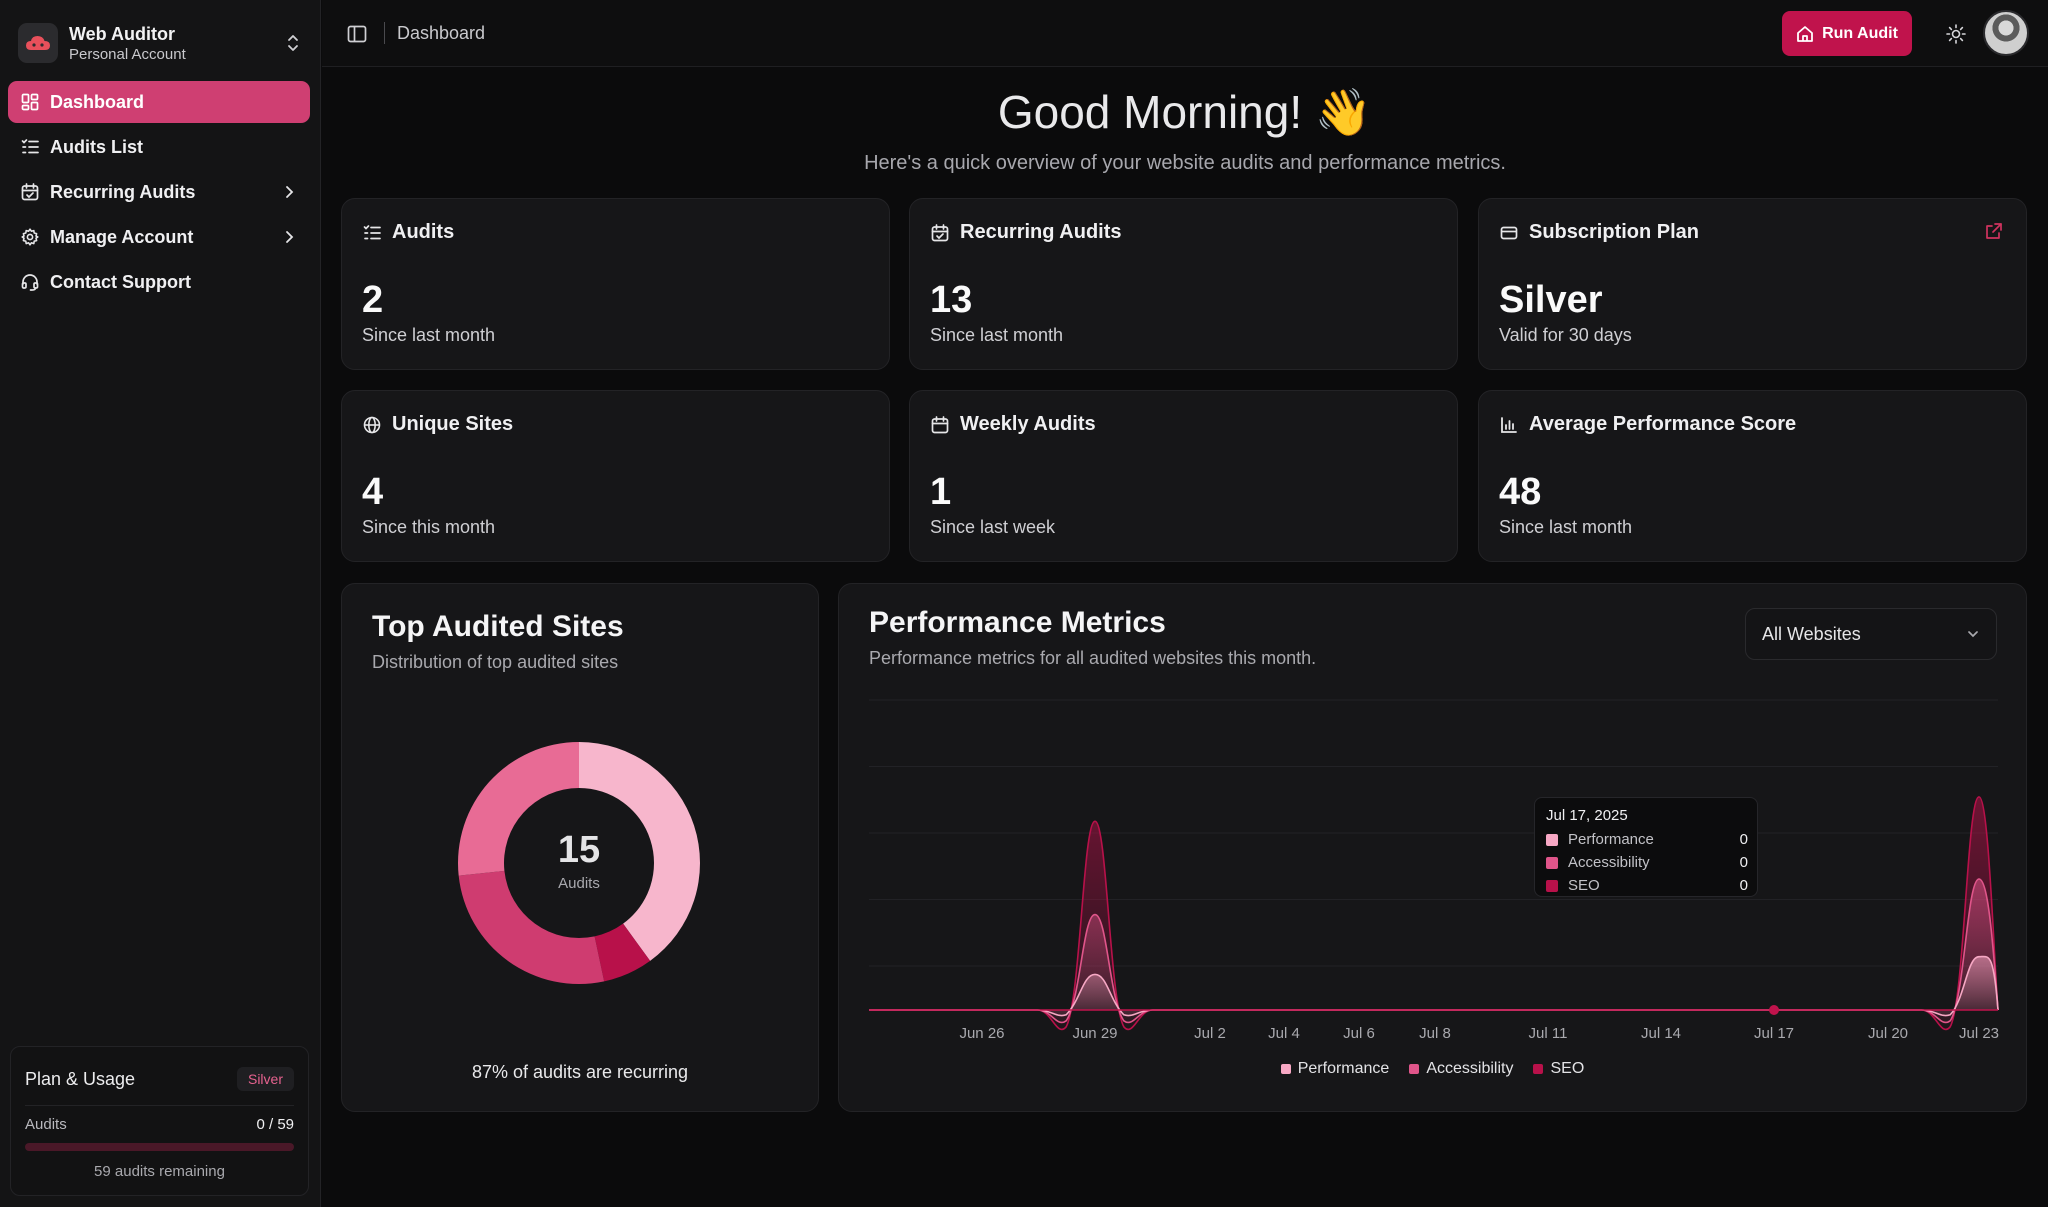 This screenshot has width=2048, height=1207. What do you see at coordinates (993, 527) in the screenshot?
I see `stat-subtitle: Since last week` at bounding box center [993, 527].